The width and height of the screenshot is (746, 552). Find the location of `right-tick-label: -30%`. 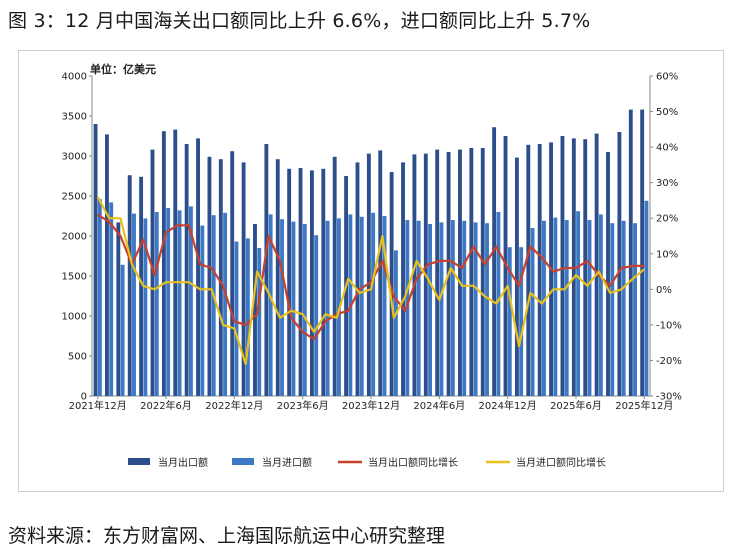

right-tick-label: -30% is located at coordinates (669, 397).